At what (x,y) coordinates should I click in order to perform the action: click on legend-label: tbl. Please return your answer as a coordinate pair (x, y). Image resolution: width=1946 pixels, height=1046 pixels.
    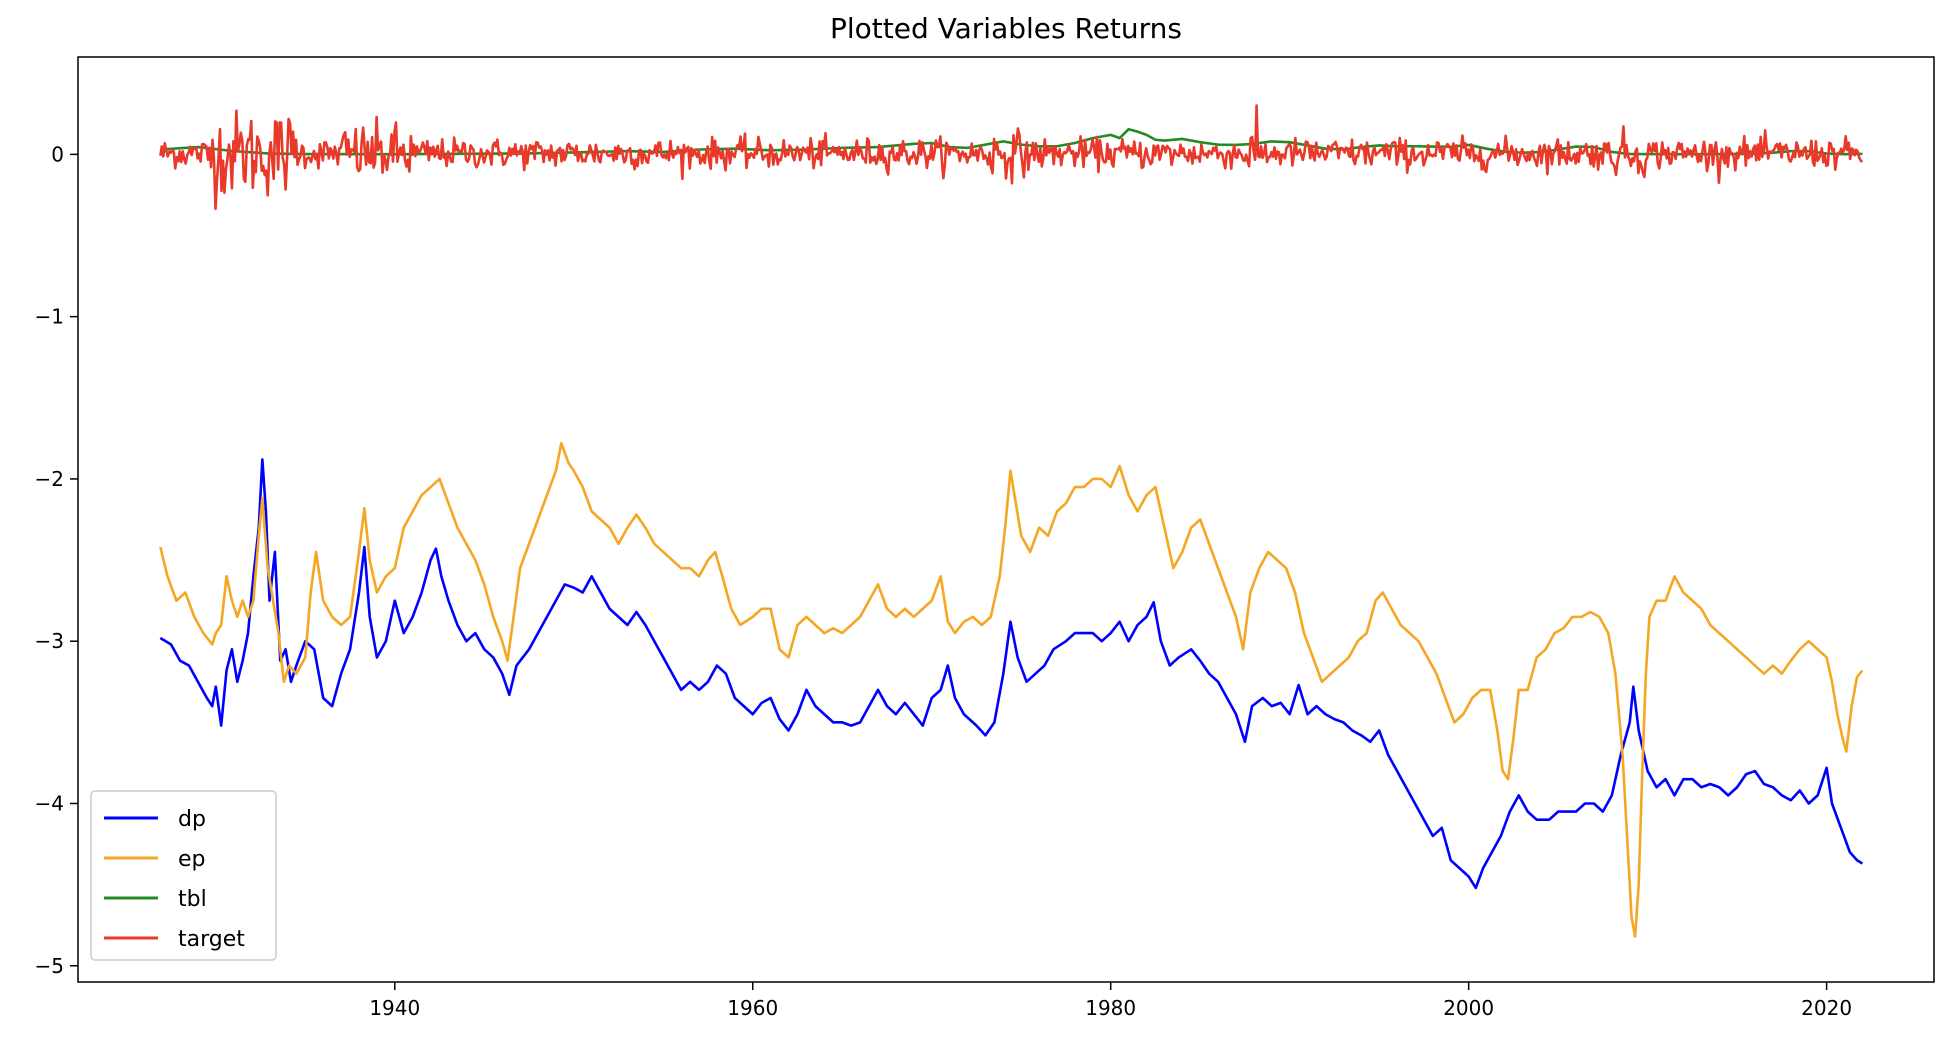
    Looking at the image, I should click on (192, 899).